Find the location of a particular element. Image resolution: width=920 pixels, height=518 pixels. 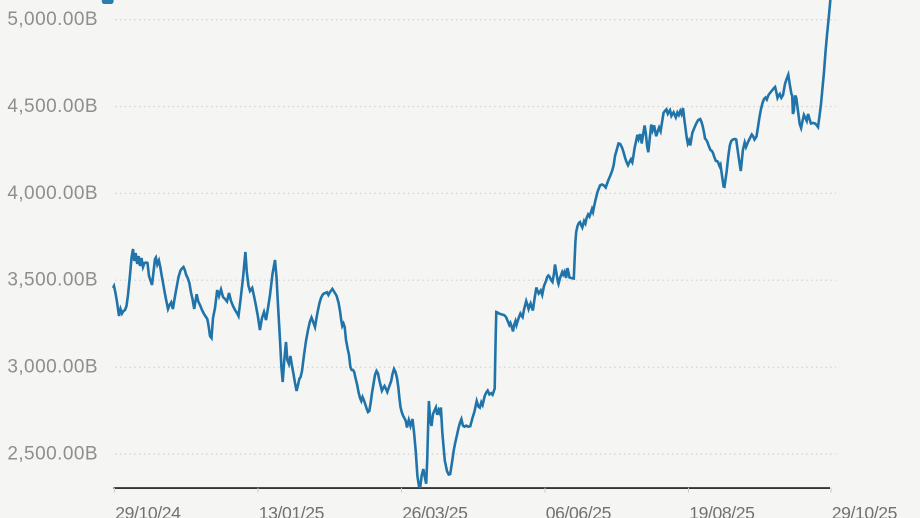

svg-text: 4,500.00B is located at coordinates (52, 106).